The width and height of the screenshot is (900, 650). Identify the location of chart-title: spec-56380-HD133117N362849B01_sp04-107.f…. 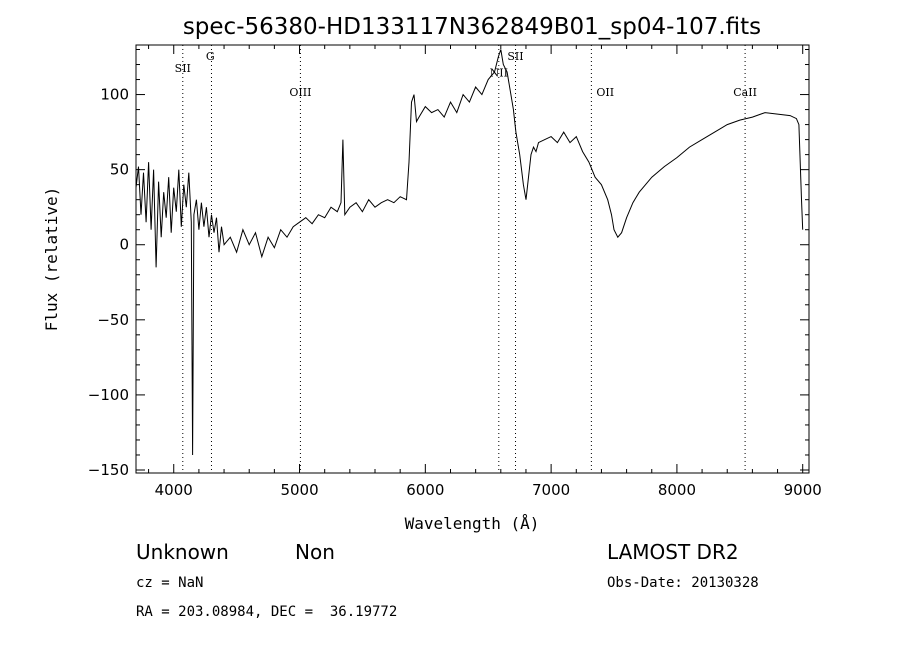
(472, 27).